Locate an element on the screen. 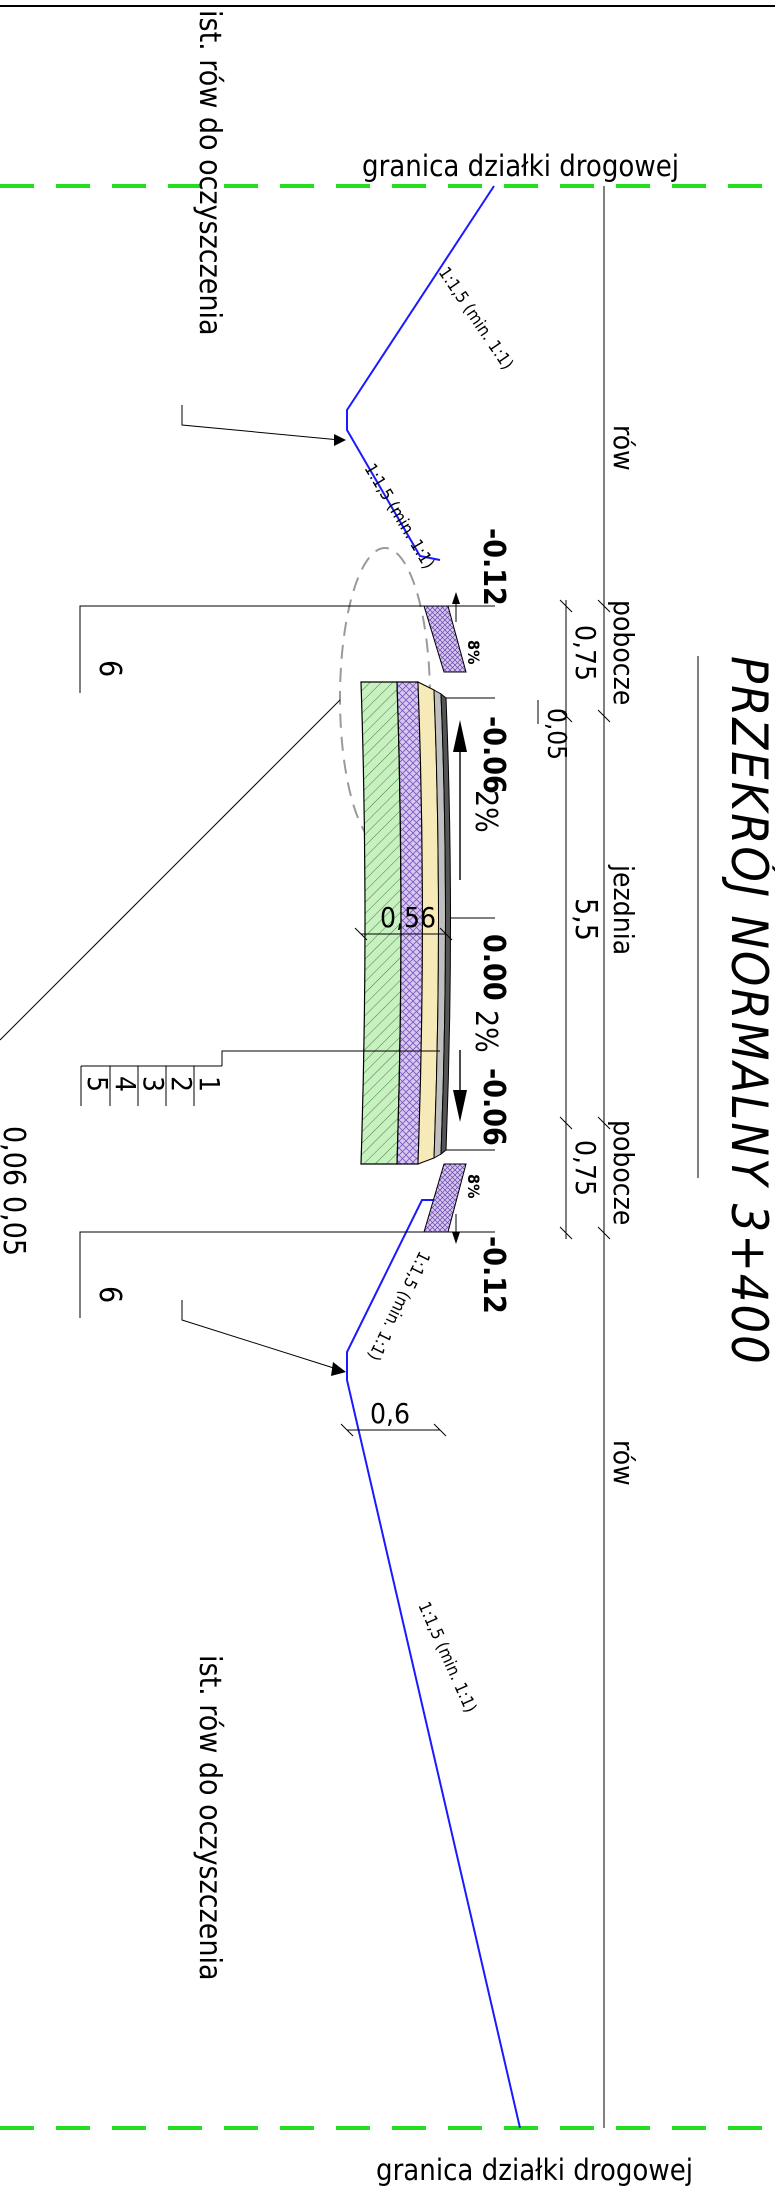 Image resolution: width=775 pixels, height=2192 pixels. level-road-edge-right: -0.06 is located at coordinates (493, 1107).